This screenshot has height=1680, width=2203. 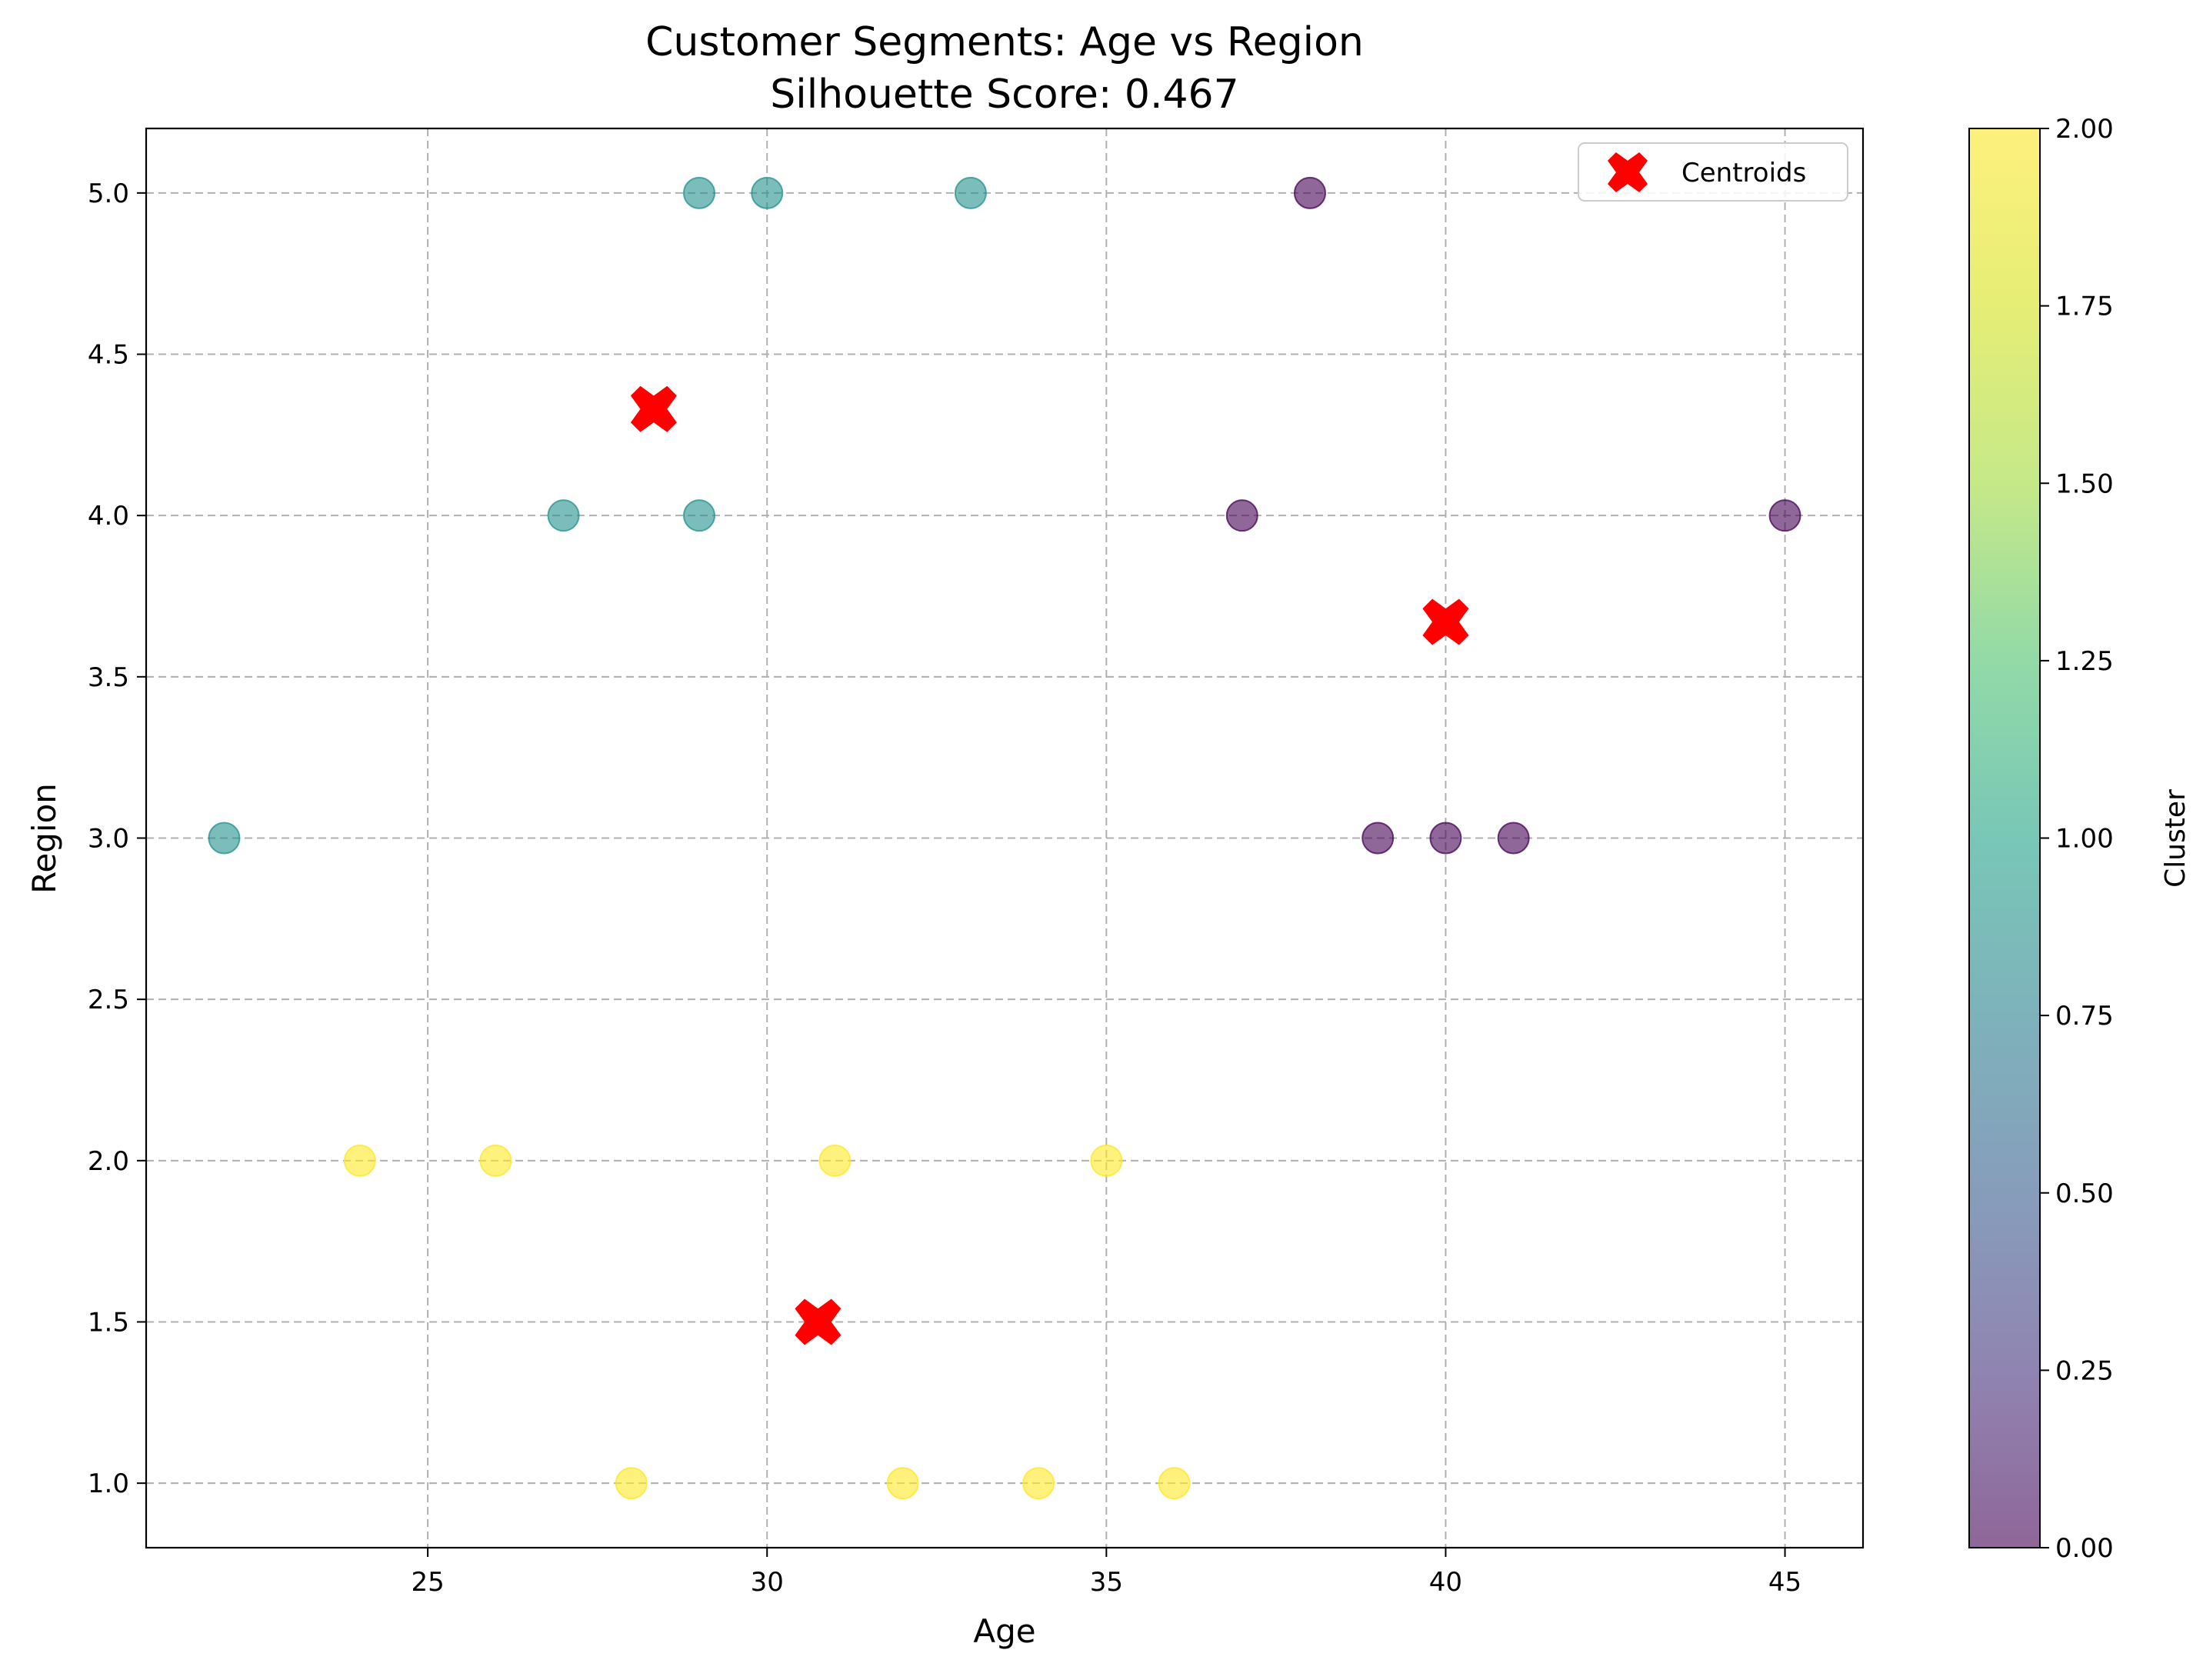 I want to click on colorbar-tick-label: 1.25, so click(x=2084, y=662).